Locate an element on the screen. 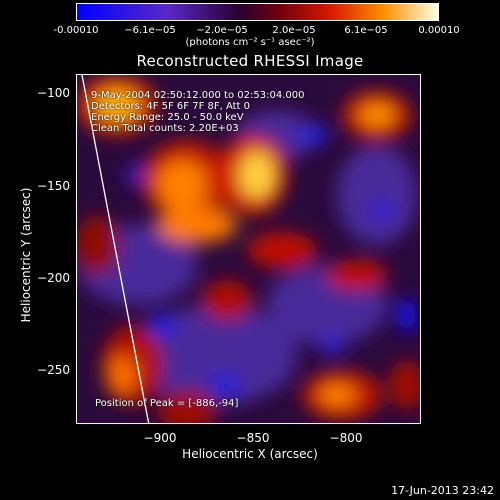 The height and width of the screenshot is (500, 500). colorbar-tick: 0.00010 is located at coordinates (439, 30).